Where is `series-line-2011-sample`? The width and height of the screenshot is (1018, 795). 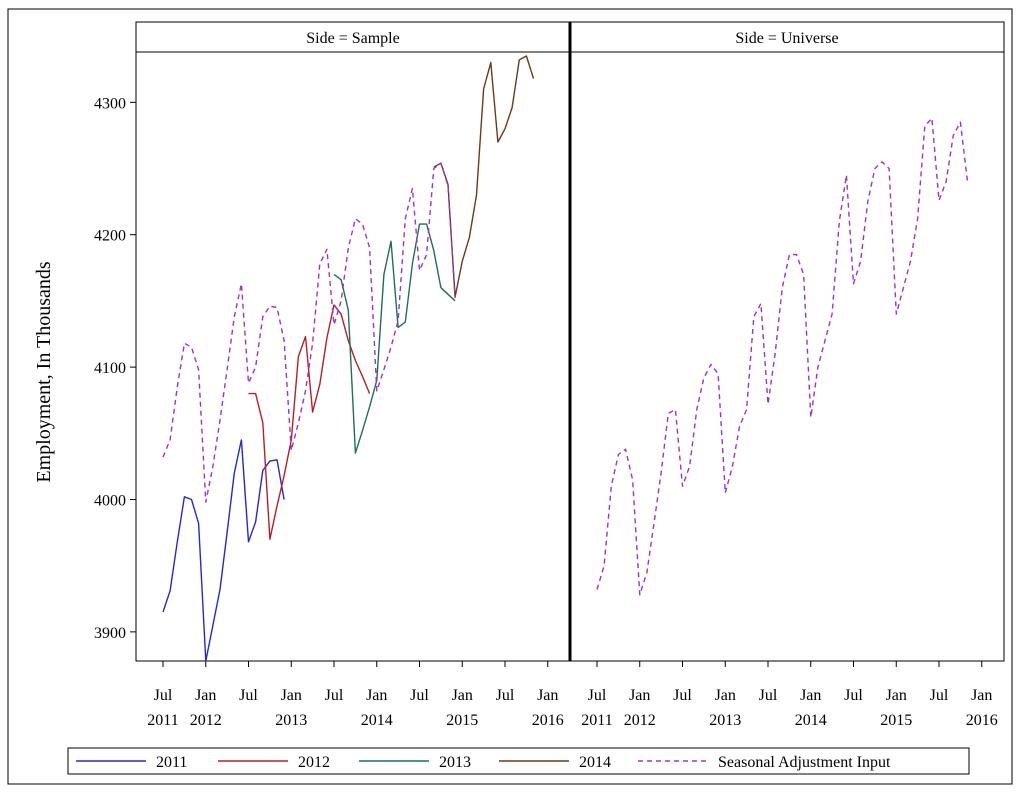 series-line-2011-sample is located at coordinates (223, 550).